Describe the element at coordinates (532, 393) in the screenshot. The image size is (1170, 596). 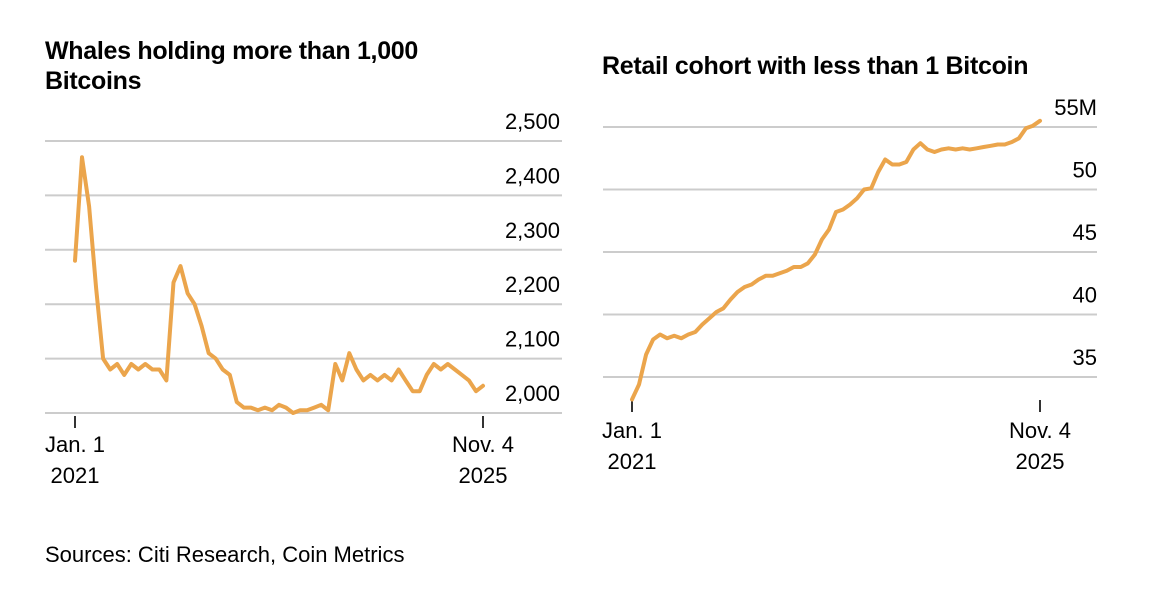
I see `y-tick-label: 2,000` at that location.